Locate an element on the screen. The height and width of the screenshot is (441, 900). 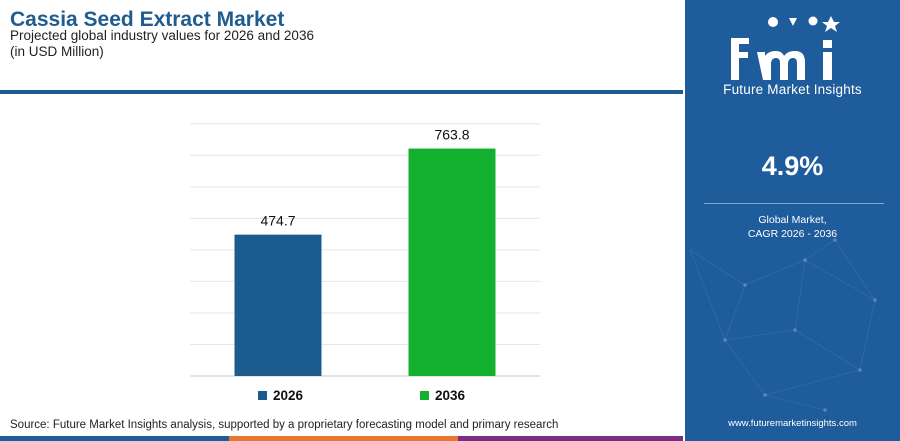
cagr-value: 4.9% is located at coordinates (792, 166).